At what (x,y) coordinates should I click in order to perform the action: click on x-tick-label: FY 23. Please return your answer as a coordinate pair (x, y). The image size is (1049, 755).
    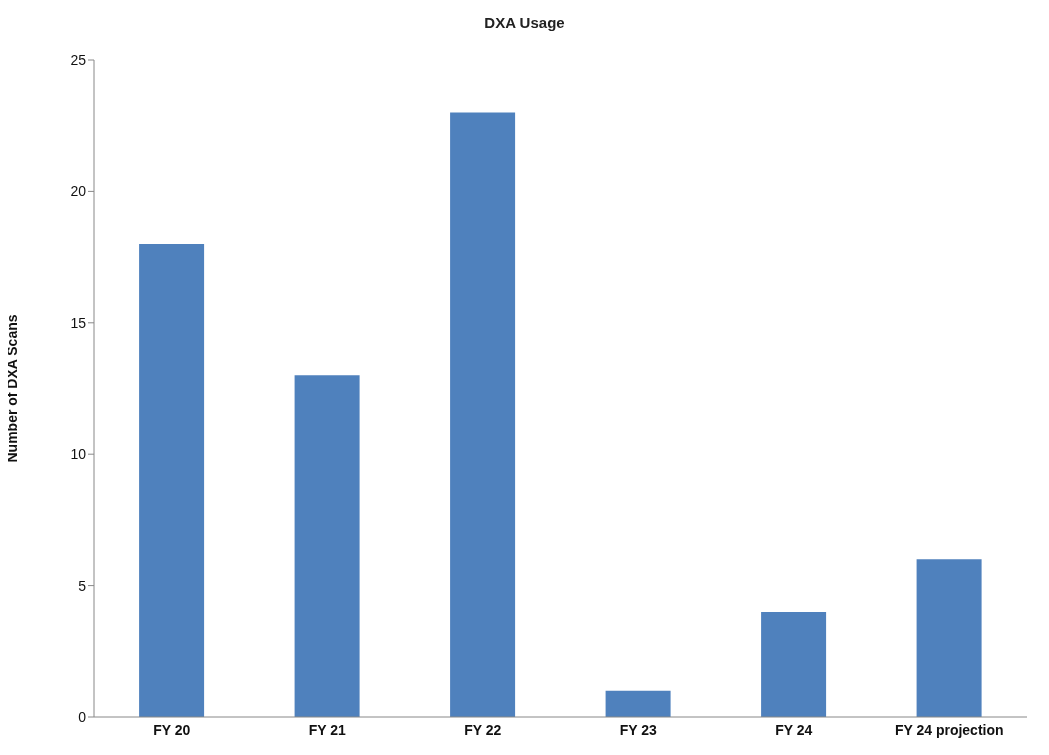
    Looking at the image, I should click on (638, 729).